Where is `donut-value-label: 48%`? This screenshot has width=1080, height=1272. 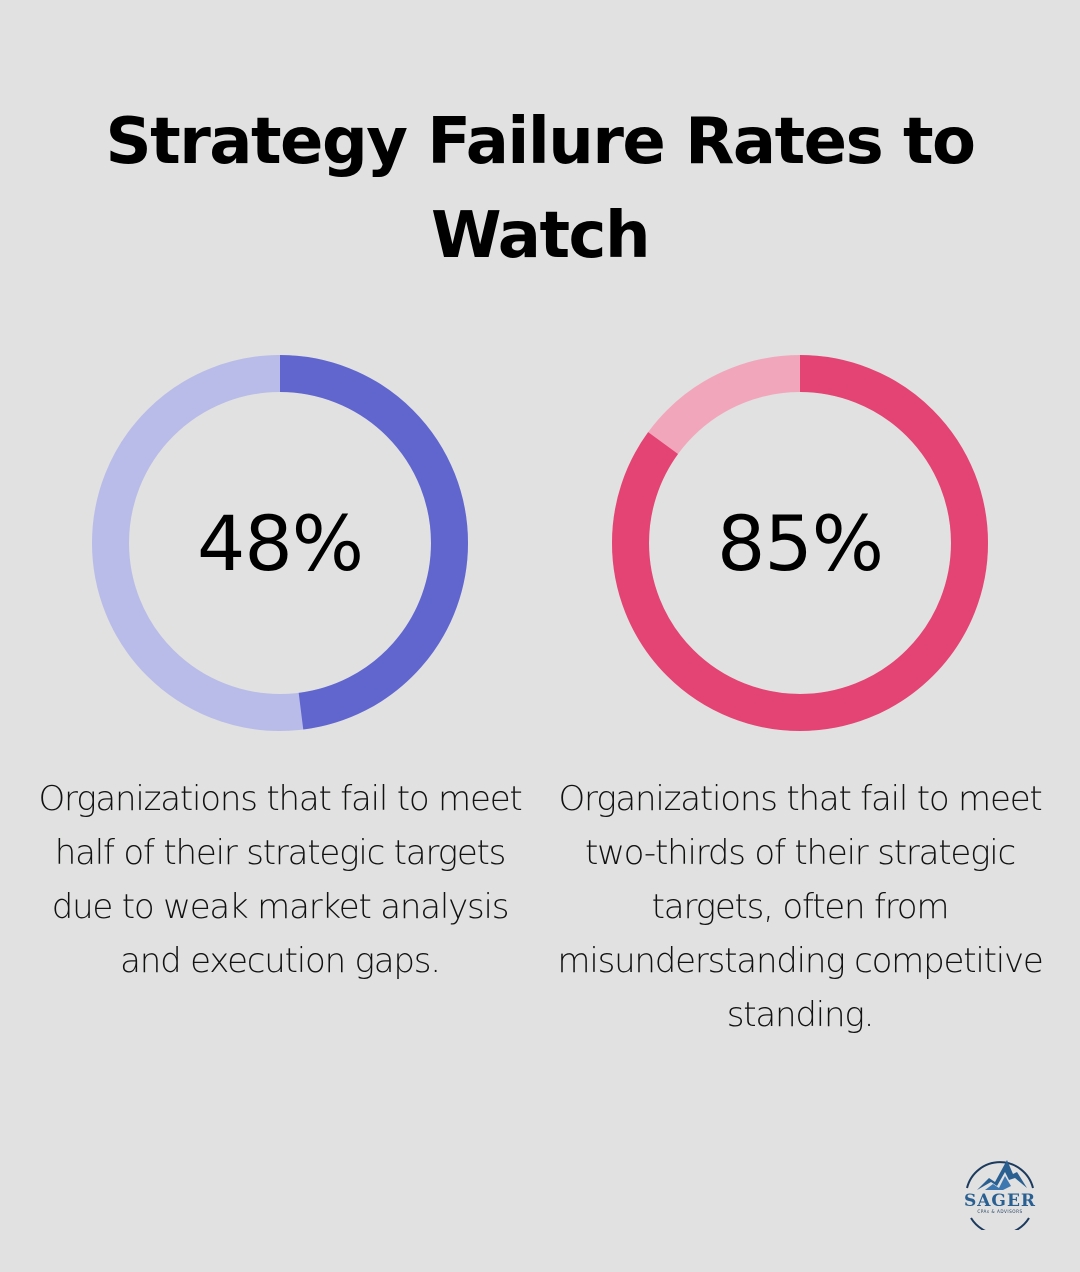 donut-value-label: 48% is located at coordinates (280, 543).